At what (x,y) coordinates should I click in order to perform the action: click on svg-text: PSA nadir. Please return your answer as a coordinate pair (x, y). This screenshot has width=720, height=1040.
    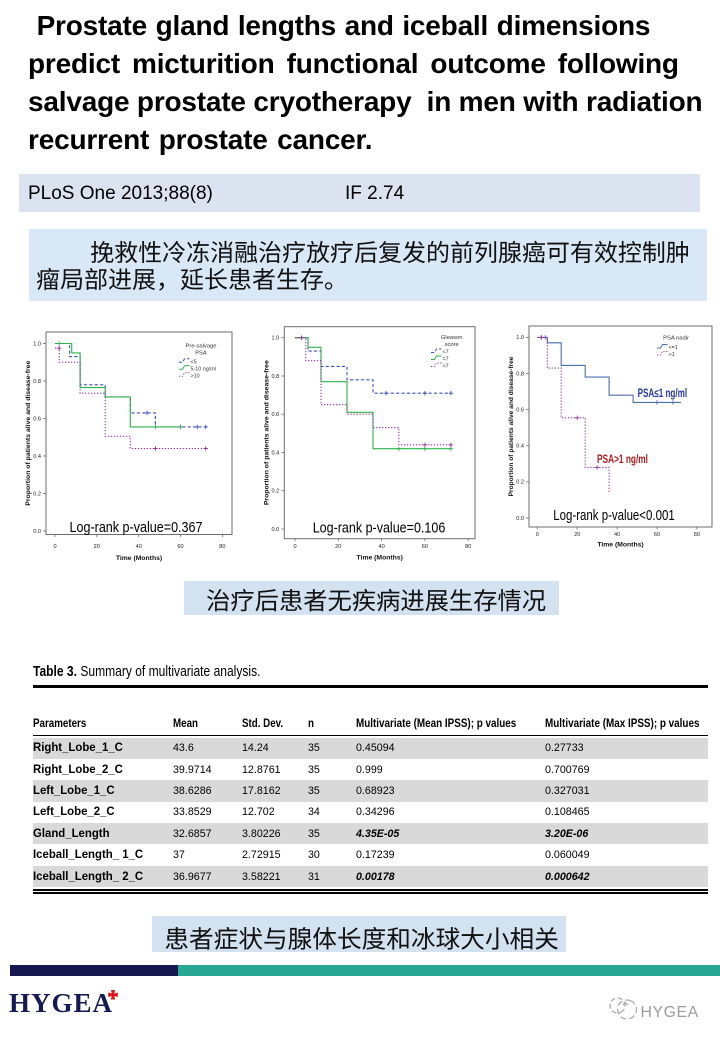
    Looking at the image, I should click on (676, 339).